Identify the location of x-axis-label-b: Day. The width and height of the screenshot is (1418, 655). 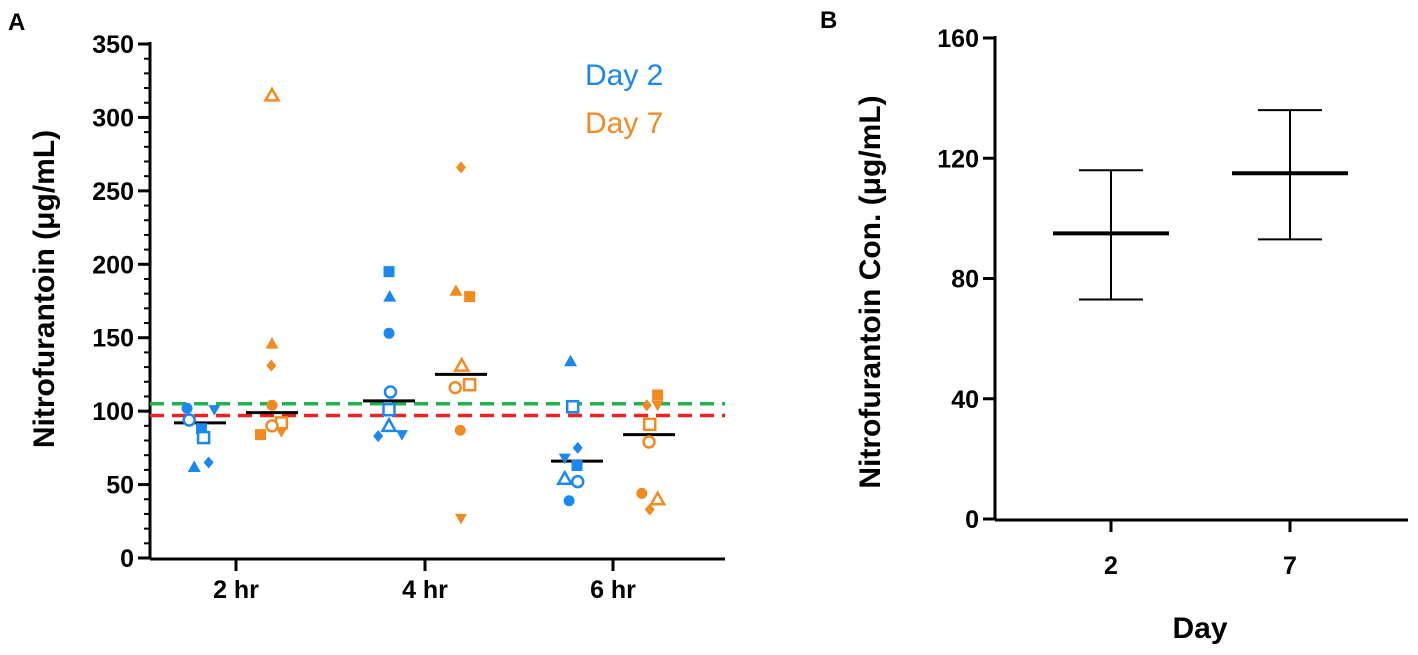
(1199, 628).